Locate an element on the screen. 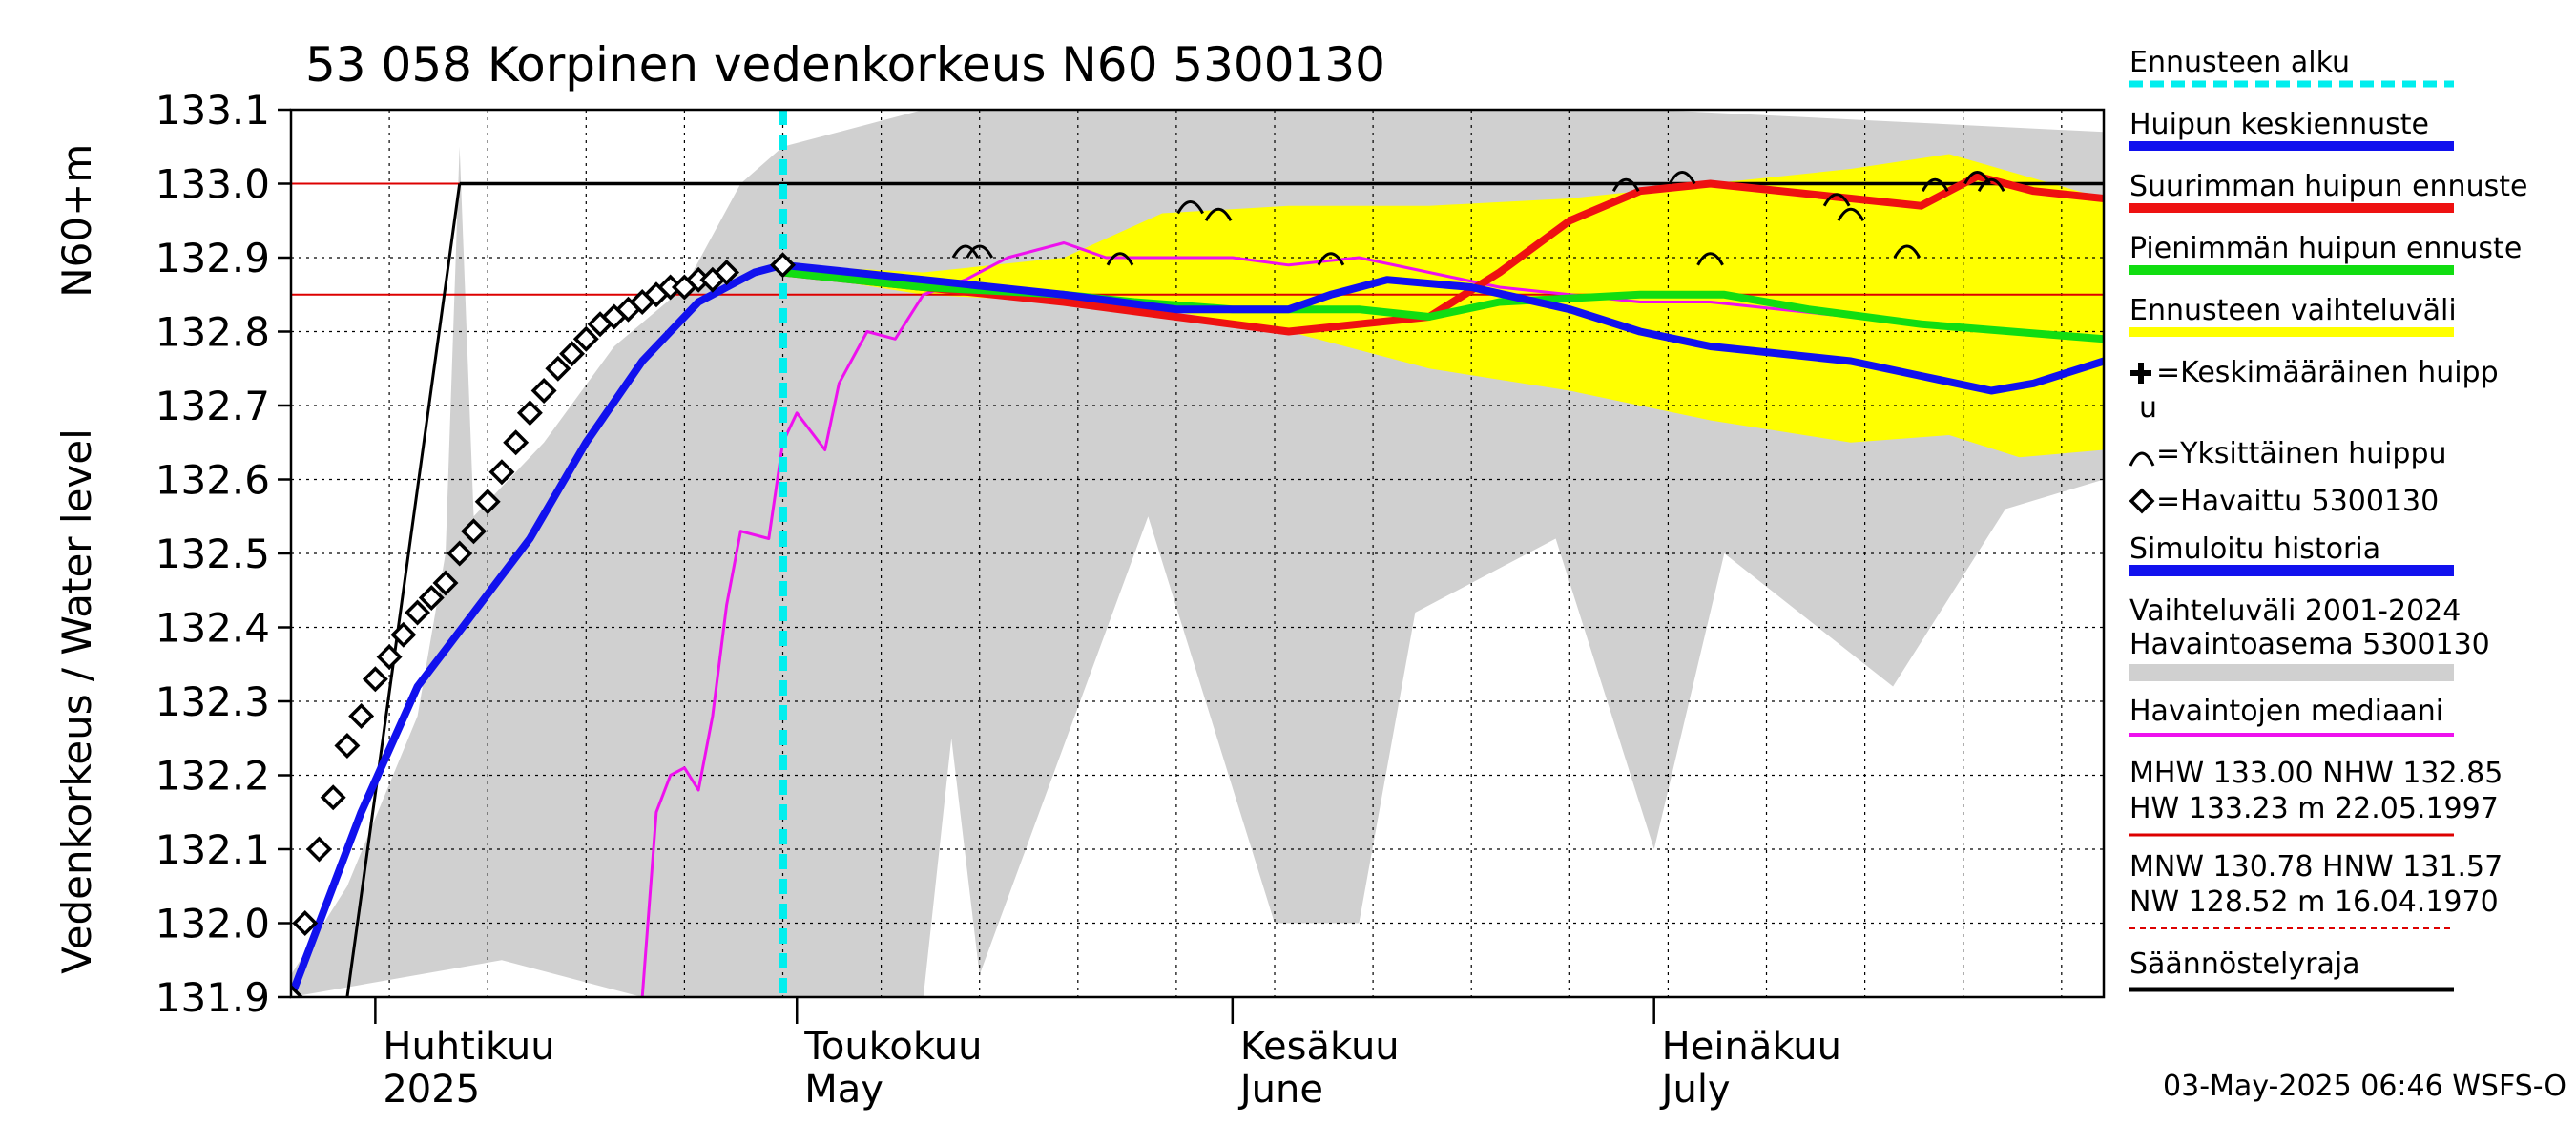 This screenshot has height=1145, width=2576. legend-history-station-label: Havaintoasema 5300130 is located at coordinates (2309, 644).